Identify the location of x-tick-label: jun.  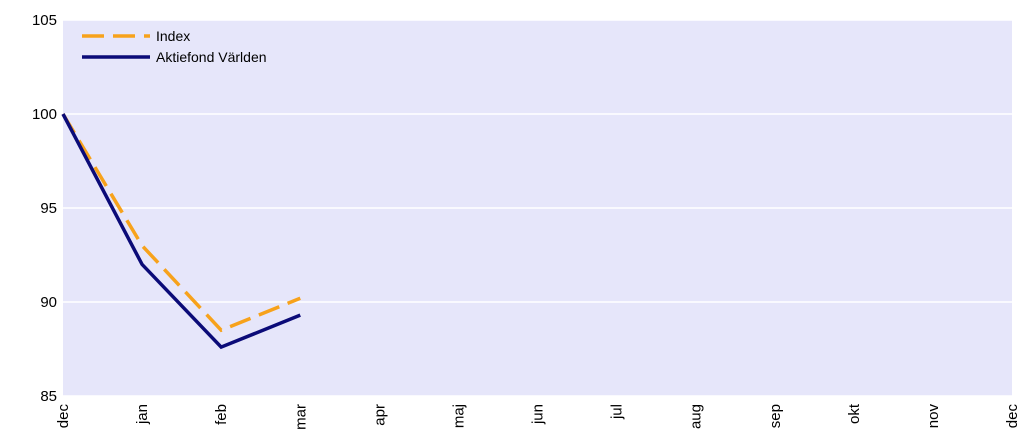
(538, 414).